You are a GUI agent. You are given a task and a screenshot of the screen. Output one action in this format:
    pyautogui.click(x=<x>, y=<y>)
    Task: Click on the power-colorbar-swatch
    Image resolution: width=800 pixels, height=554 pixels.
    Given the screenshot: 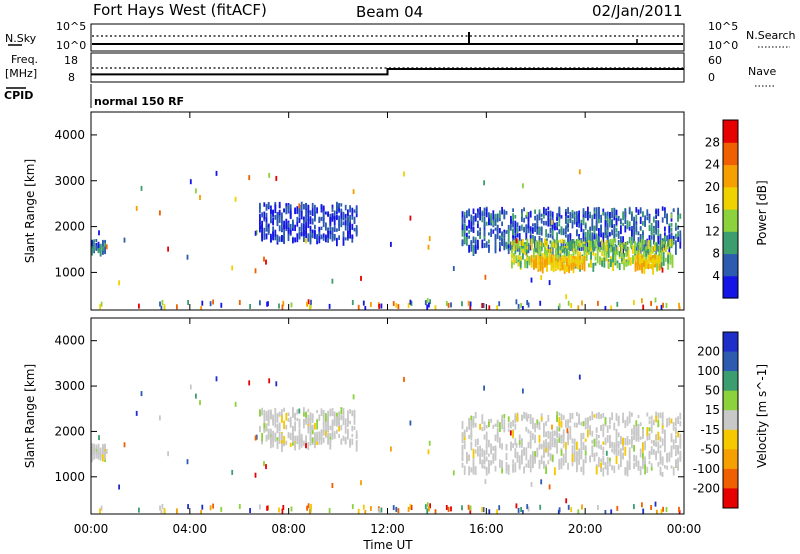 What is the action you would take?
    pyautogui.click(x=730, y=154)
    